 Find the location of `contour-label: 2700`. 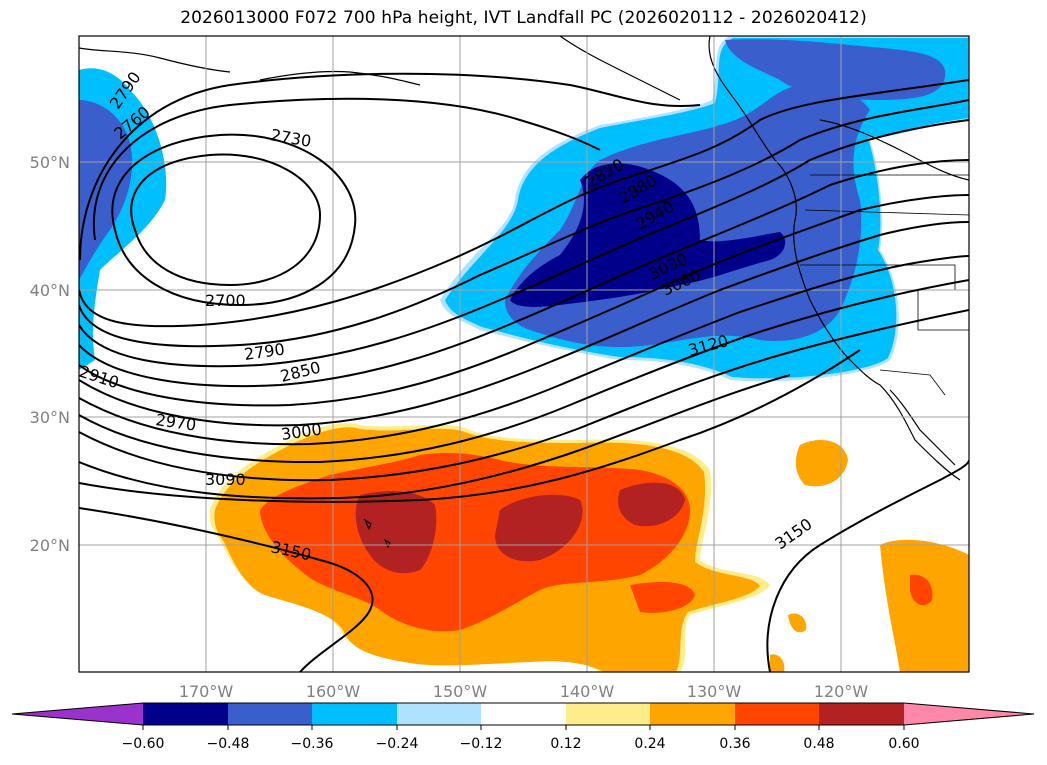

contour-label: 2700 is located at coordinates (225, 300).